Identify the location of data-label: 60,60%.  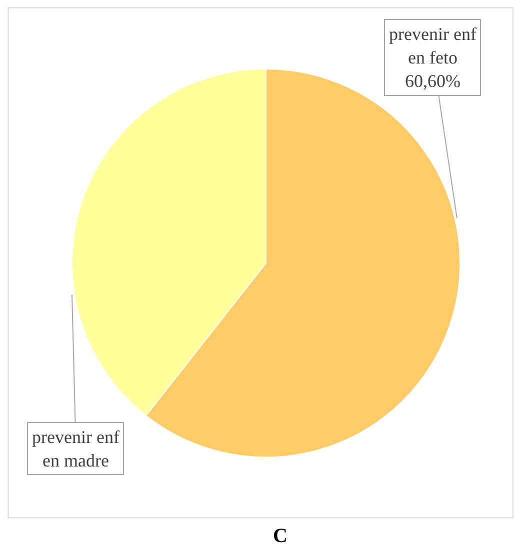
(432, 80).